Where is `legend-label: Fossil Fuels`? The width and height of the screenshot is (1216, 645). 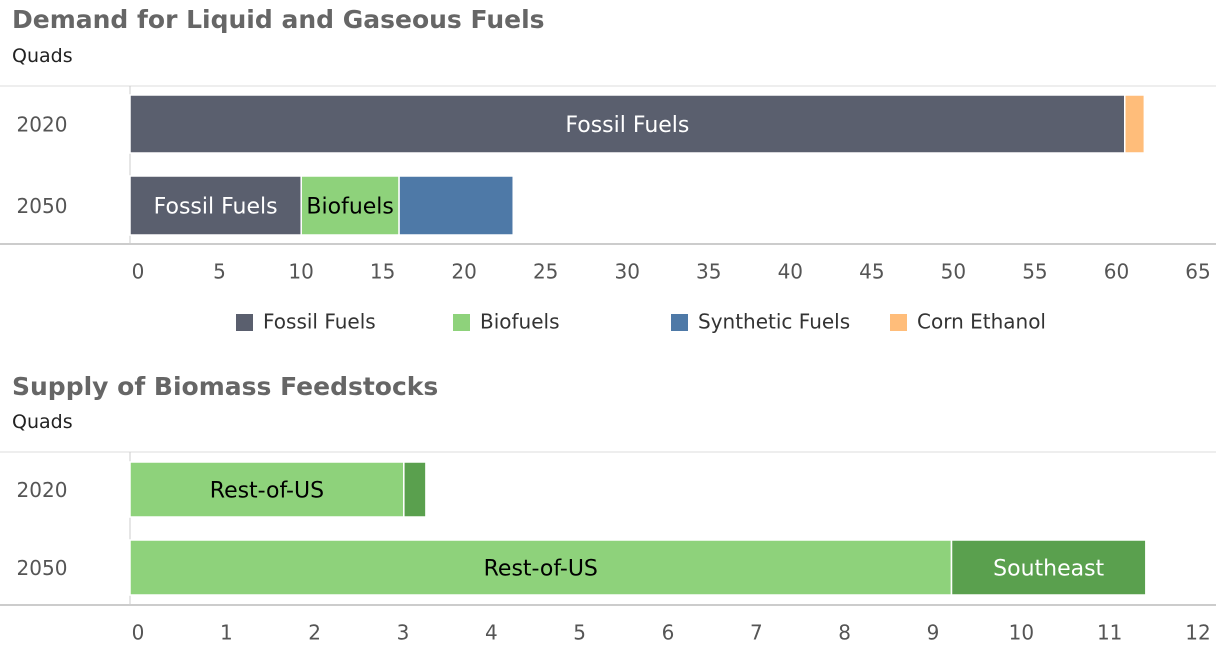
legend-label: Fossil Fuels is located at coordinates (319, 322).